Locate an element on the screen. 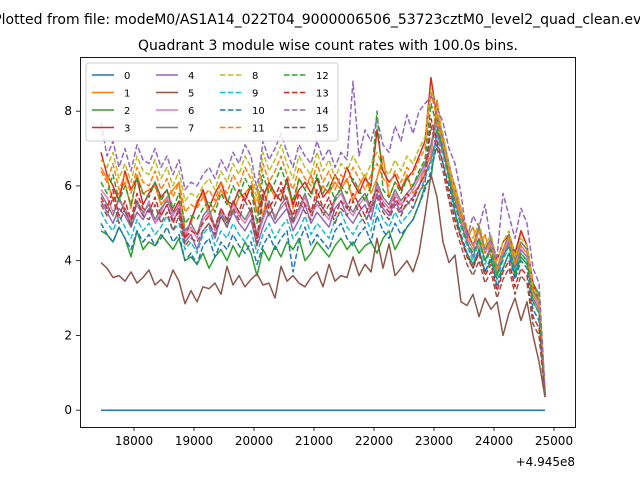  legend-label-8: 8 is located at coordinates (255, 76).